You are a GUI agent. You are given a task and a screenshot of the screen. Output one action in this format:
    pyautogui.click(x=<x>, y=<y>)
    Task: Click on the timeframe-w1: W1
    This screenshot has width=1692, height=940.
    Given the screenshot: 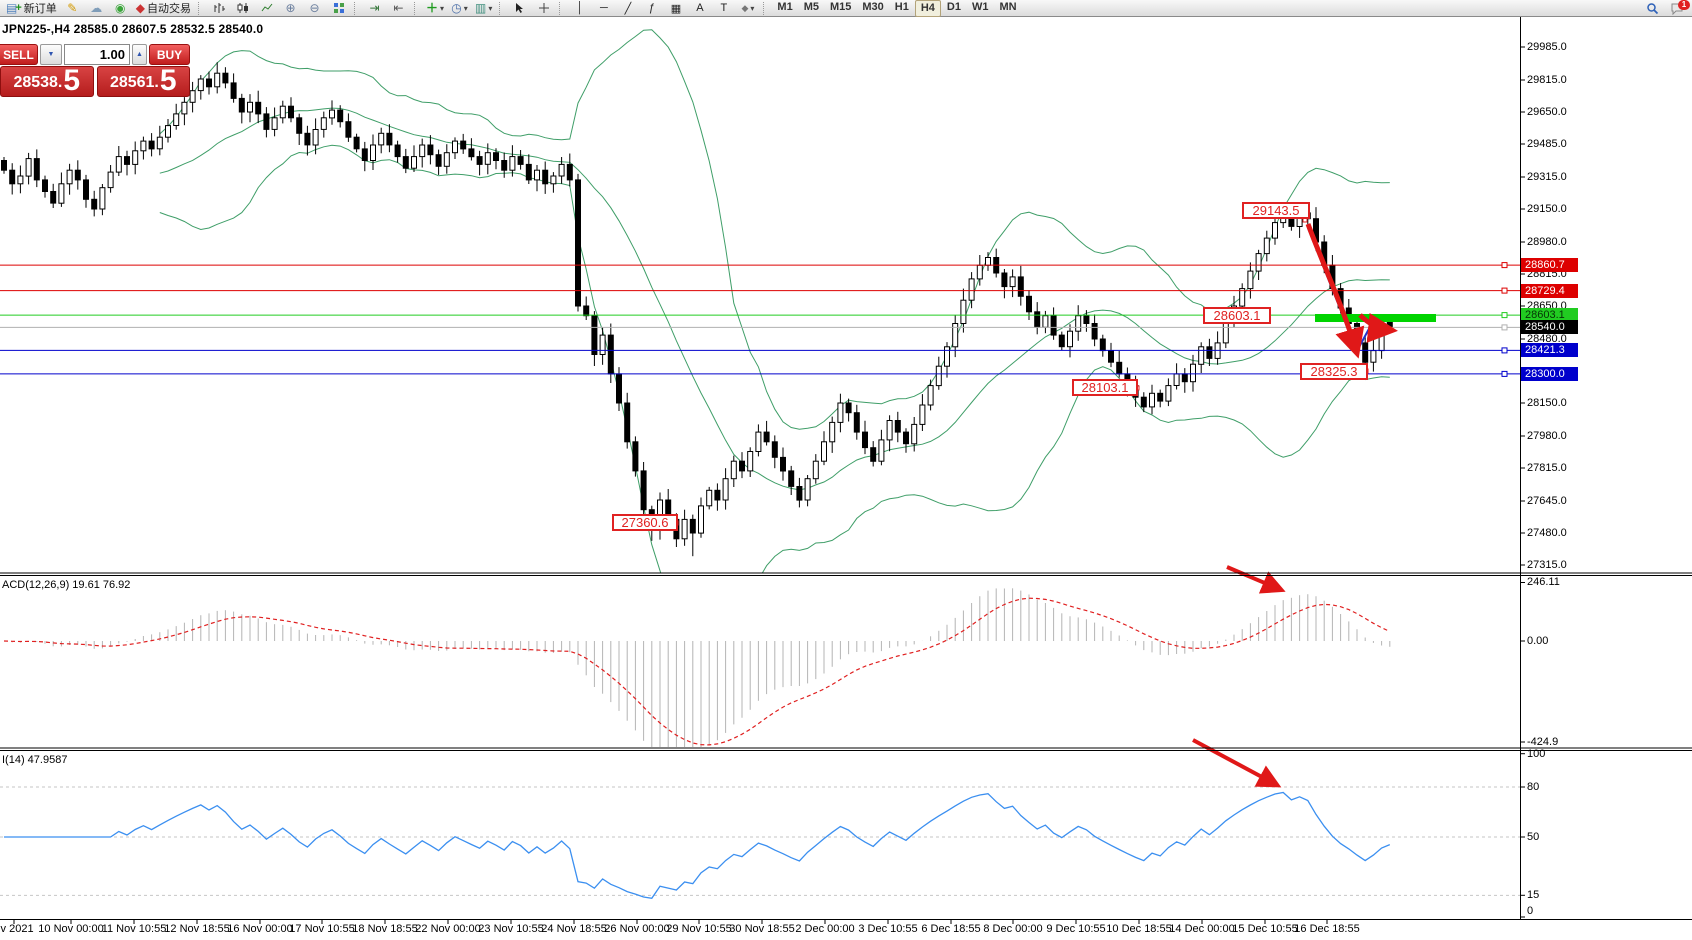 What is the action you would take?
    pyautogui.click(x=980, y=7)
    